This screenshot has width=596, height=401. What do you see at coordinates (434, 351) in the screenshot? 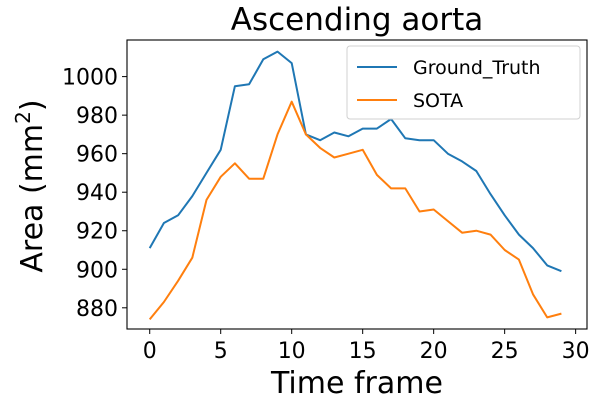
I see `x-tick-label: 20` at bounding box center [434, 351].